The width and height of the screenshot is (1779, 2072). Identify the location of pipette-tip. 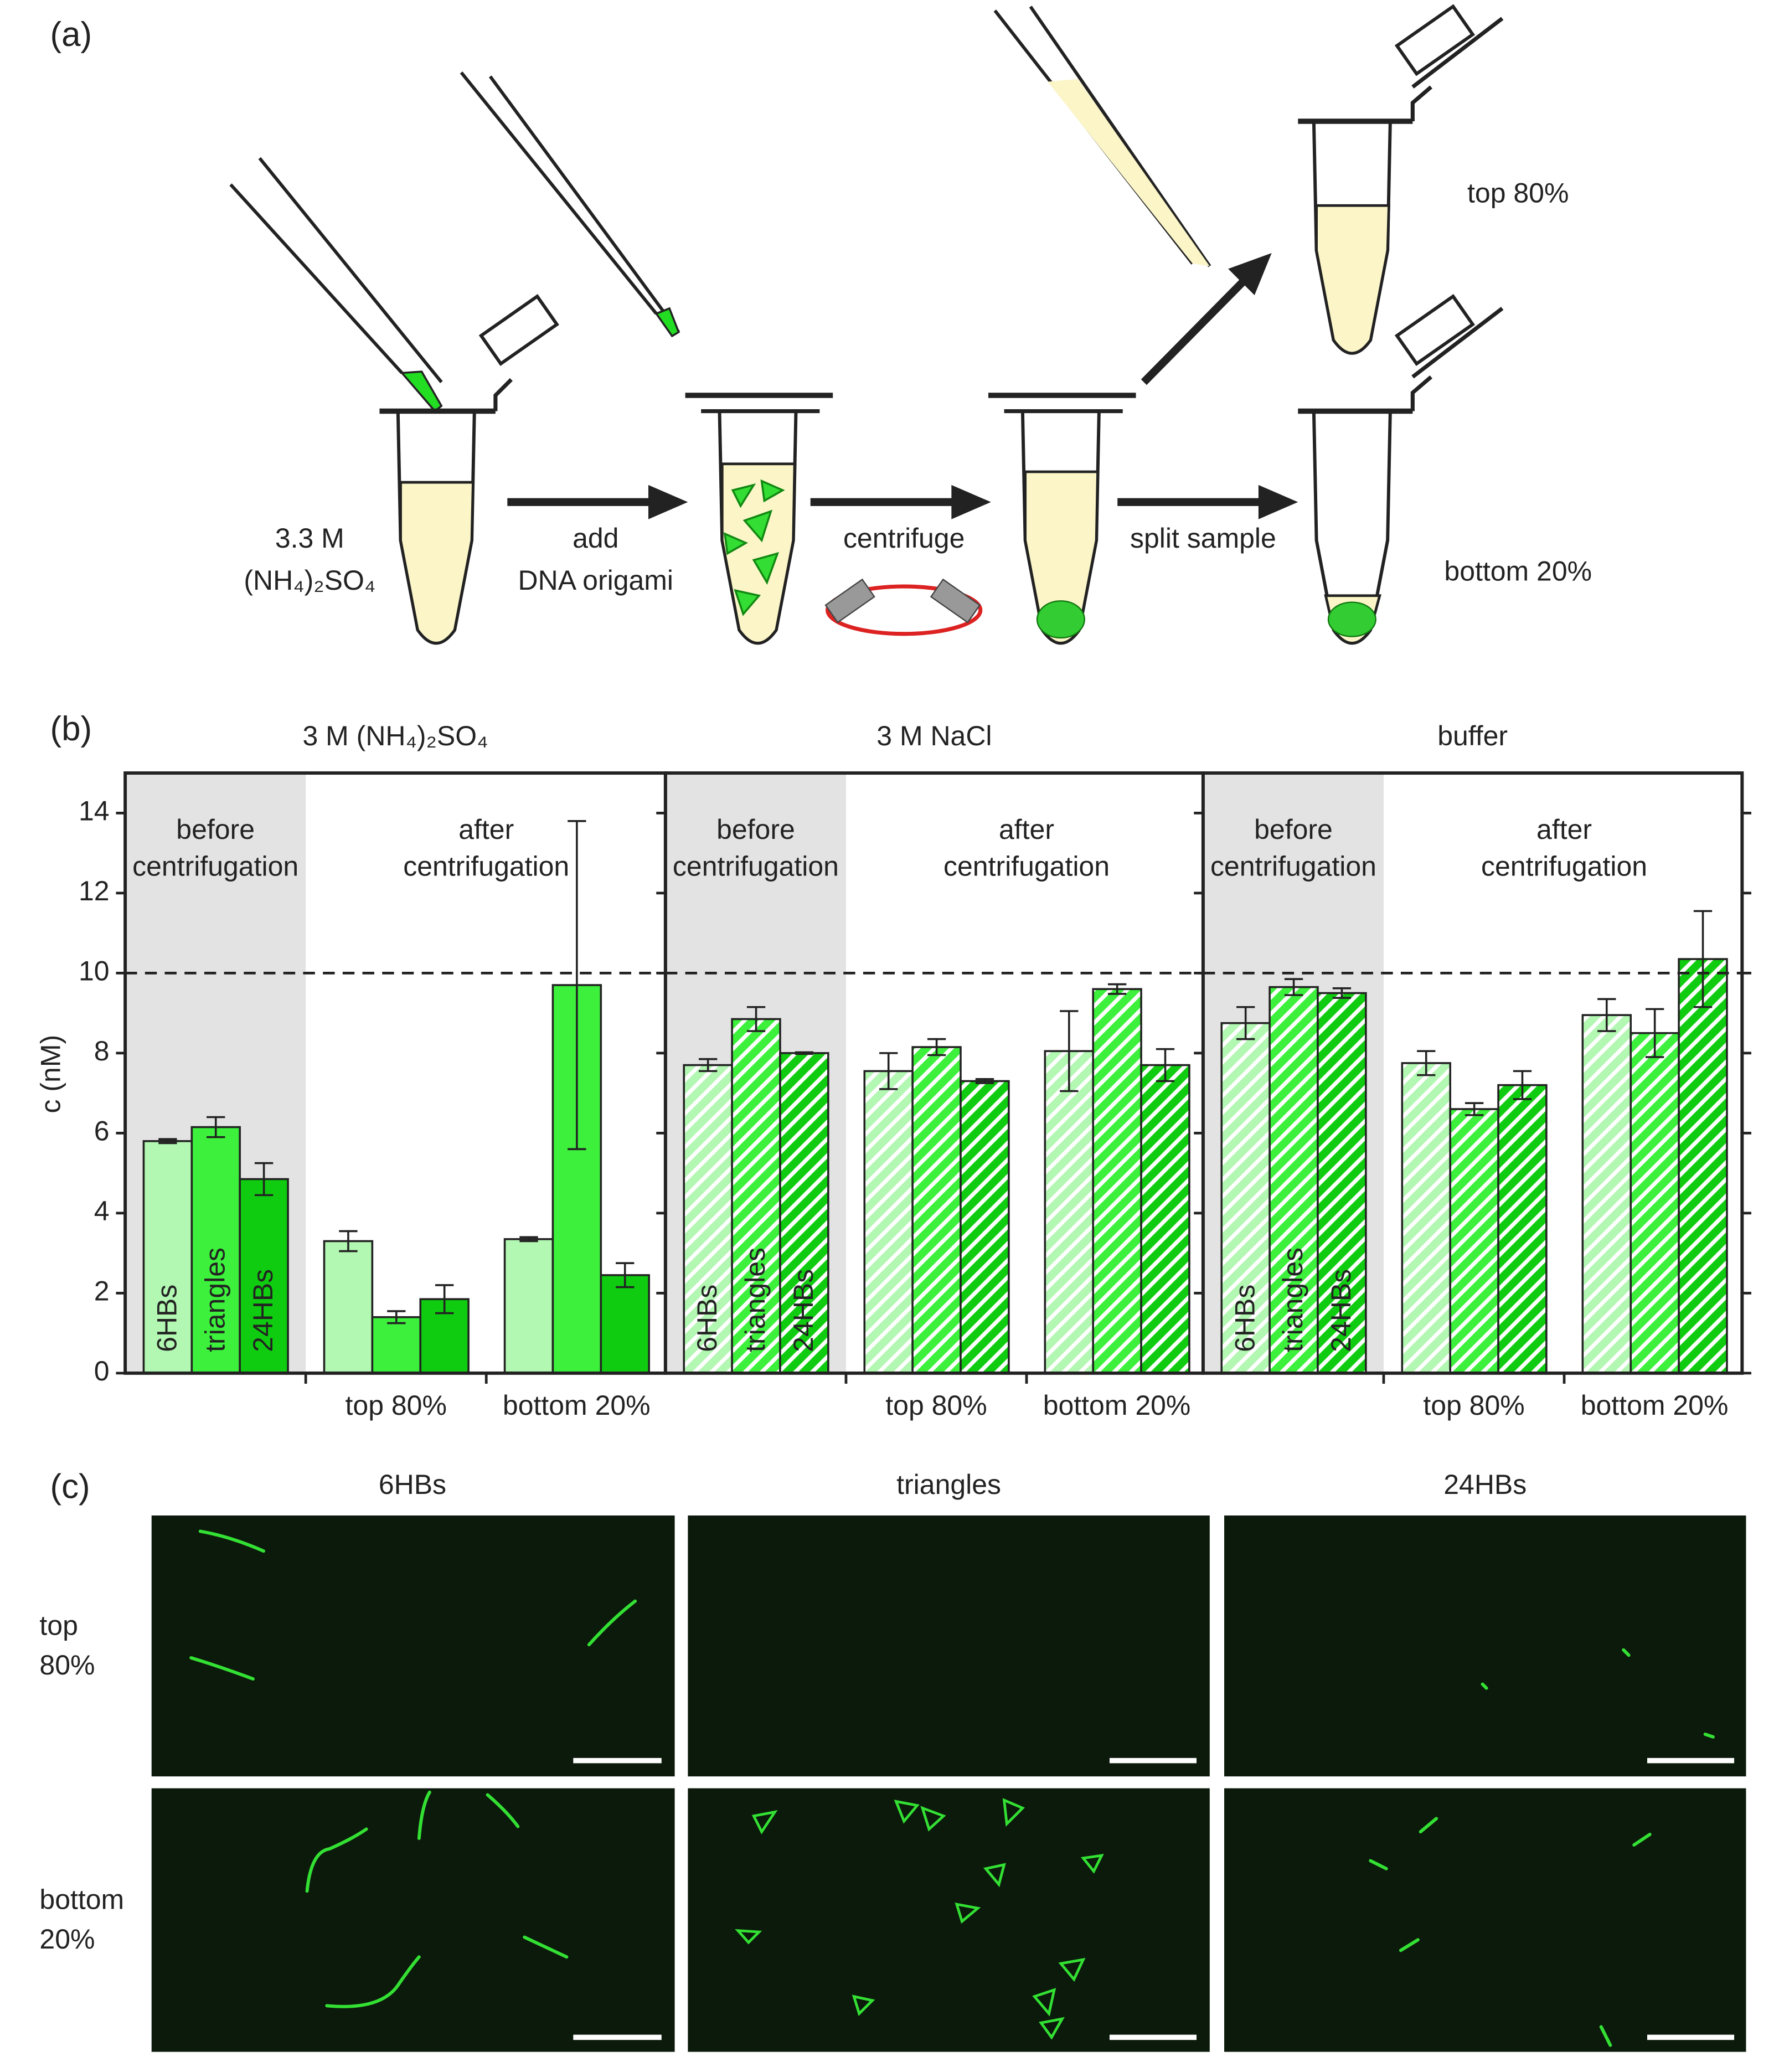
(422, 391).